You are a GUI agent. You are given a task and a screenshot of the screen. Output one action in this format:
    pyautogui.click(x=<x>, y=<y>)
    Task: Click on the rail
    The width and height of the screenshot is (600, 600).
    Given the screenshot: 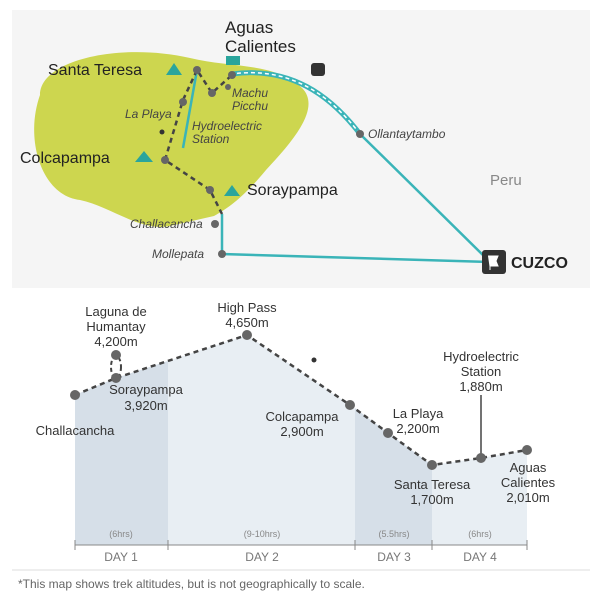 What is the action you would take?
    pyautogui.click(x=296, y=103)
    